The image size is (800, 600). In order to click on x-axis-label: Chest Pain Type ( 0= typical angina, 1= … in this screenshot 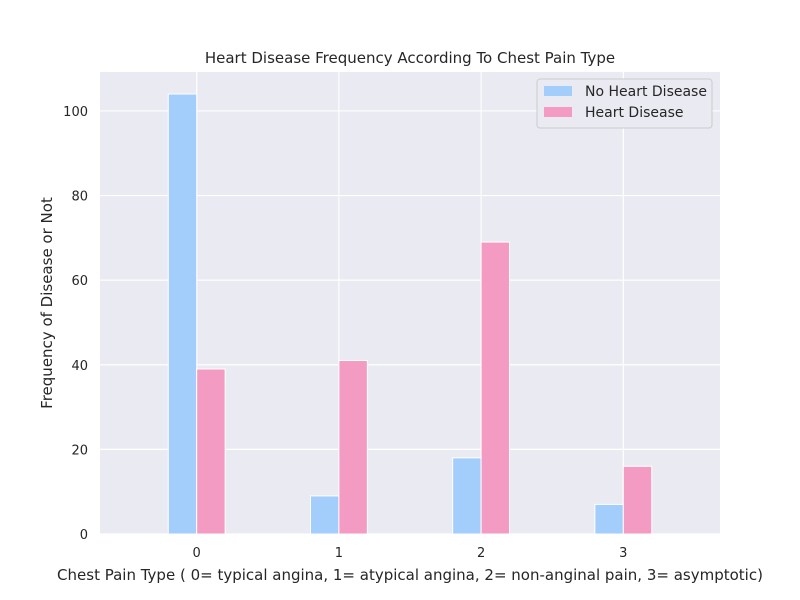, I will do `click(410, 575)`.